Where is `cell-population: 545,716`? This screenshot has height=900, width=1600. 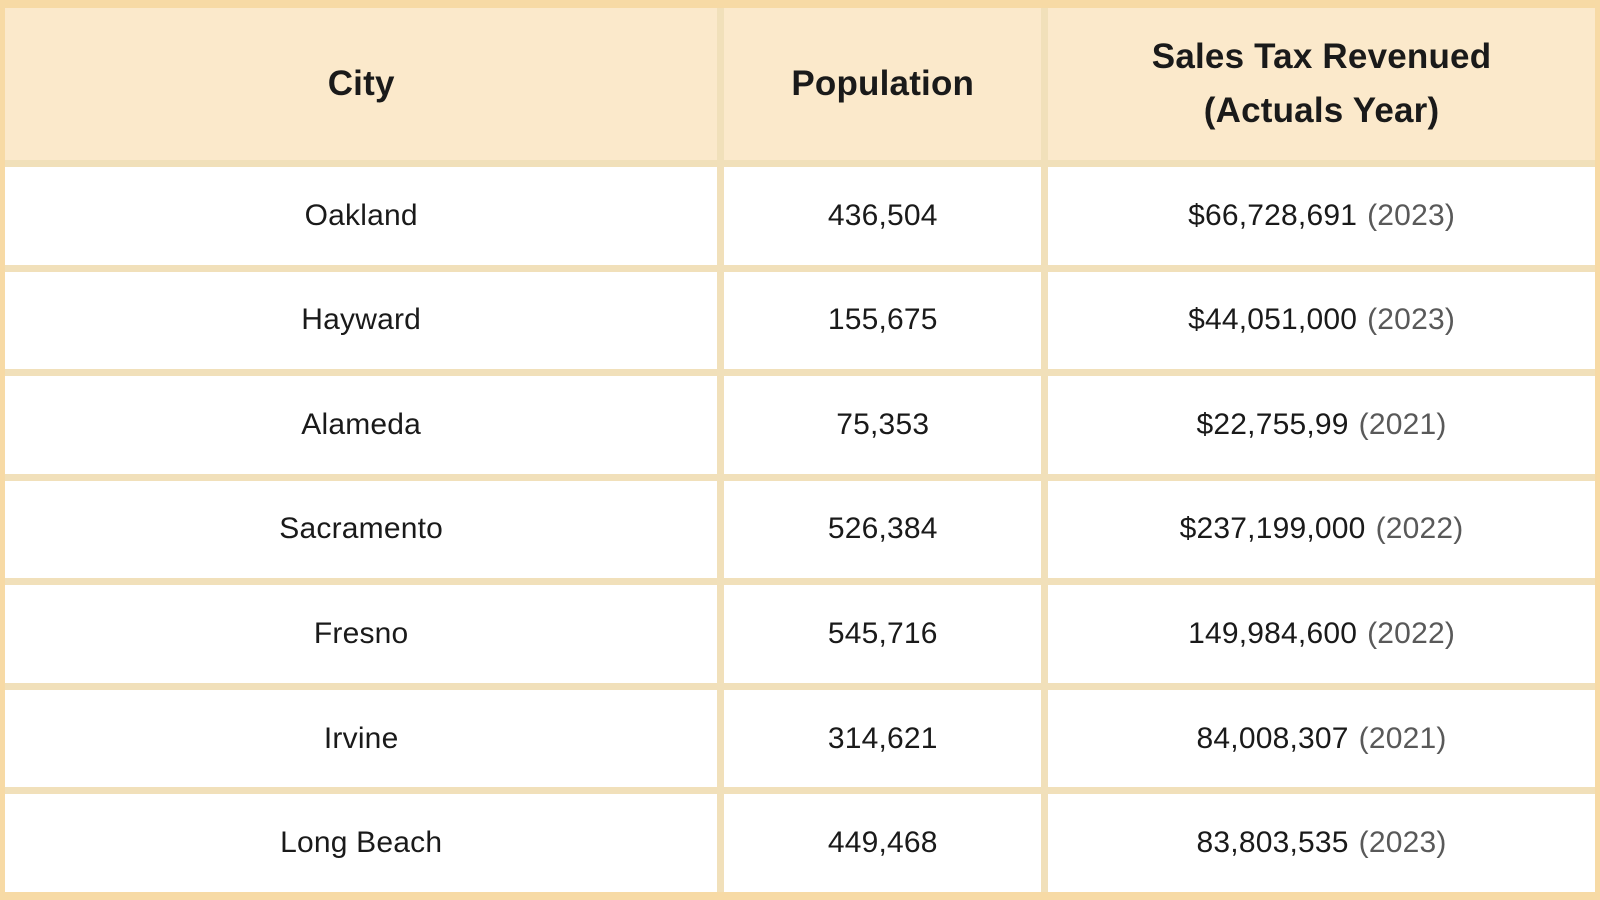
cell-population: 545,716 is located at coordinates (883, 634).